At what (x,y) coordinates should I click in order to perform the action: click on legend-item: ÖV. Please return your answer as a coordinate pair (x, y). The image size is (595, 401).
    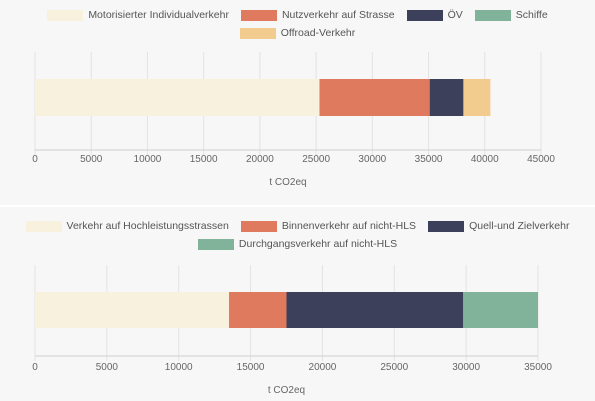
    Looking at the image, I should click on (434, 15).